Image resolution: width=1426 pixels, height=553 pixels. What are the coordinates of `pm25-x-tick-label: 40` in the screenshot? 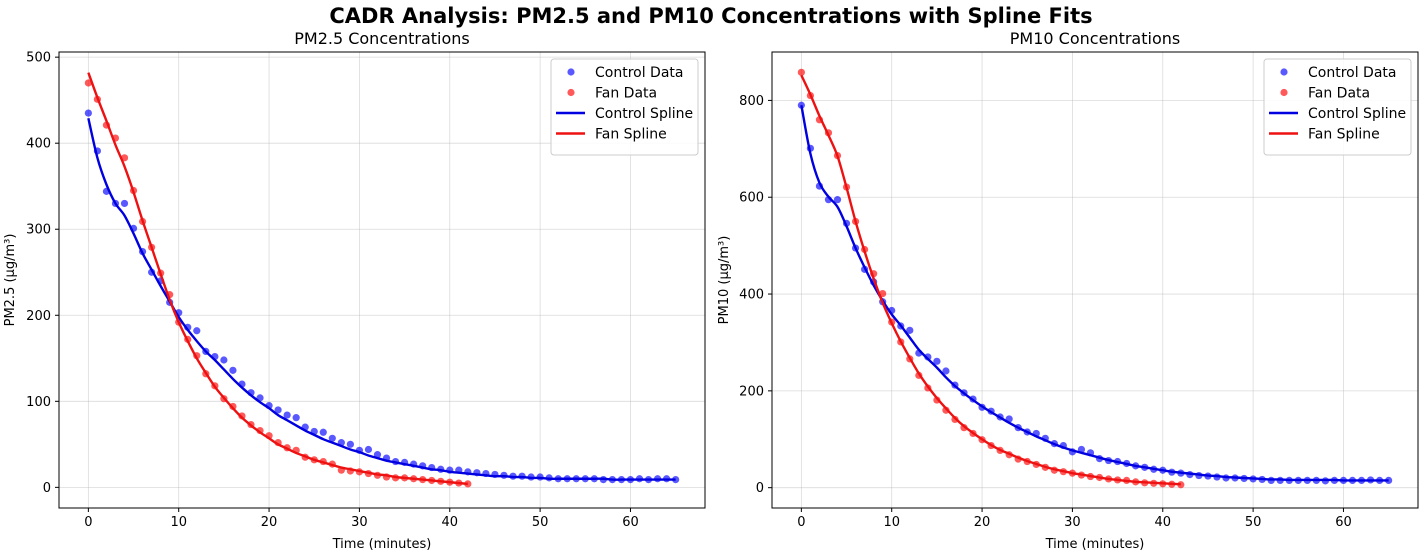 It's located at (449, 522).